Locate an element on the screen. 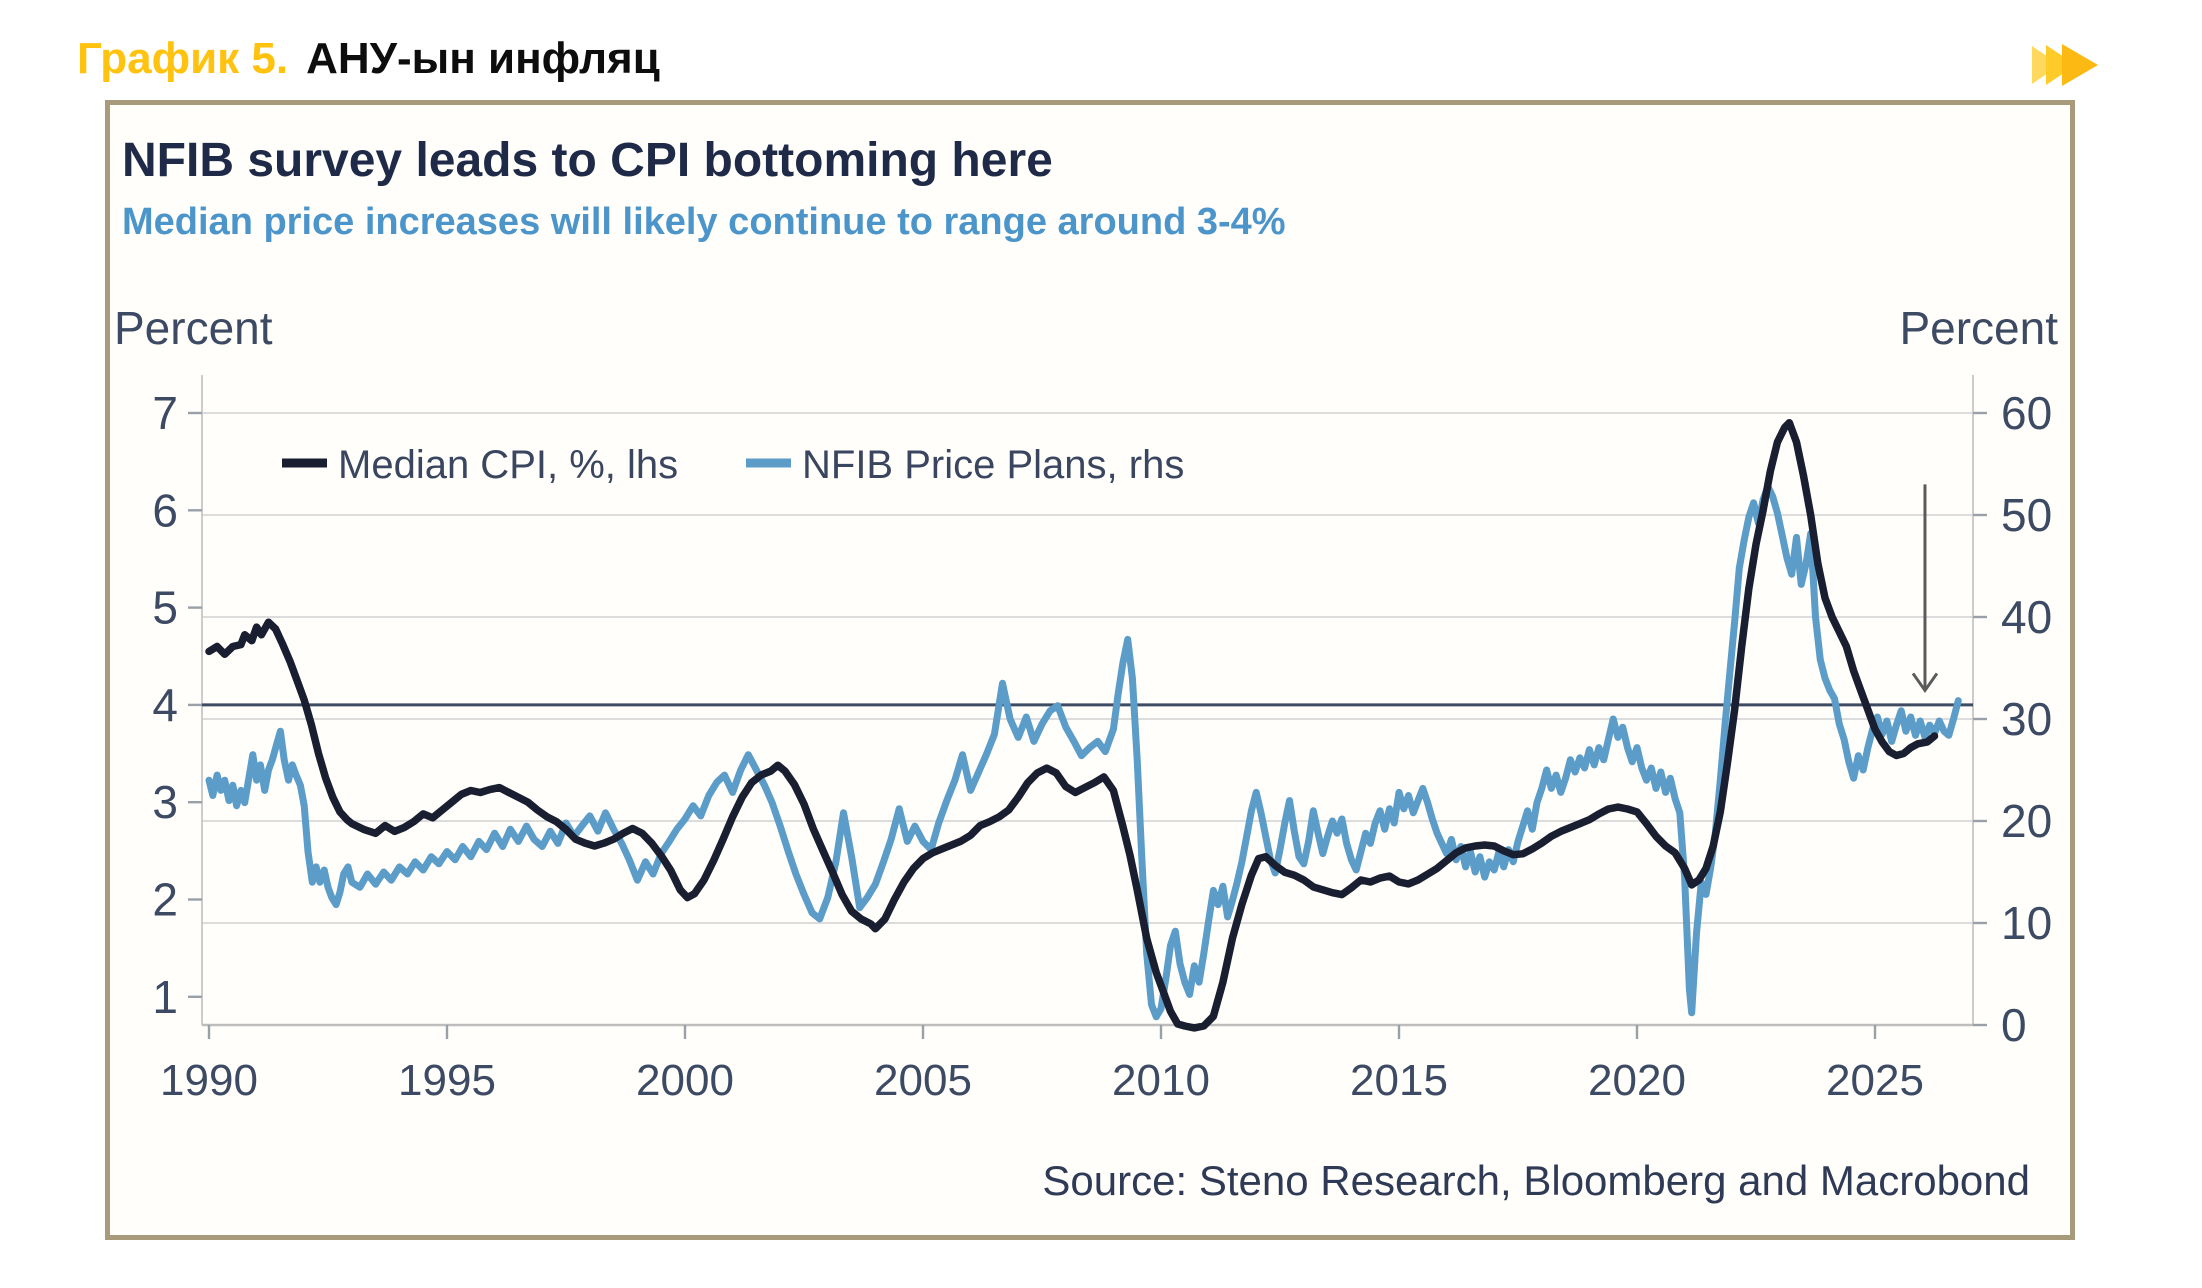 The height and width of the screenshot is (1288, 2202). page-header: График 5. АНУ-ын инфляц is located at coordinates (368, 59).